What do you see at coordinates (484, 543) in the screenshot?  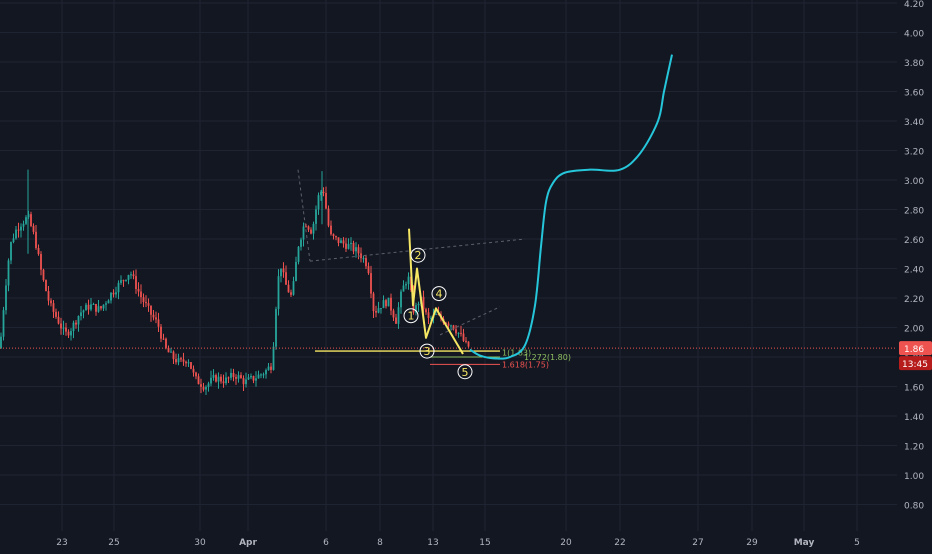 I see `time-tick-label: 15` at bounding box center [484, 543].